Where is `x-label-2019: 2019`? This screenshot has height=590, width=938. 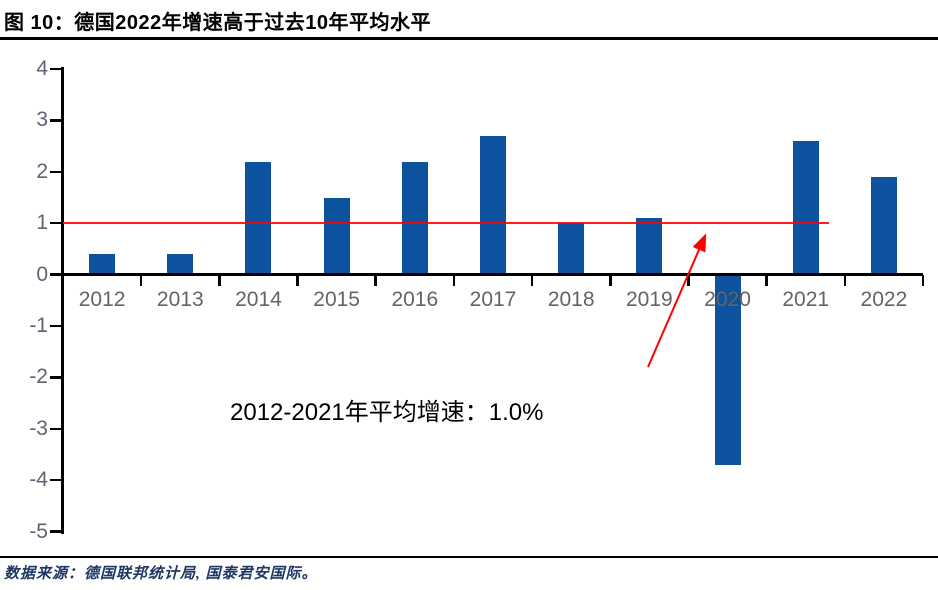 x-label-2019: 2019 is located at coordinates (649, 299).